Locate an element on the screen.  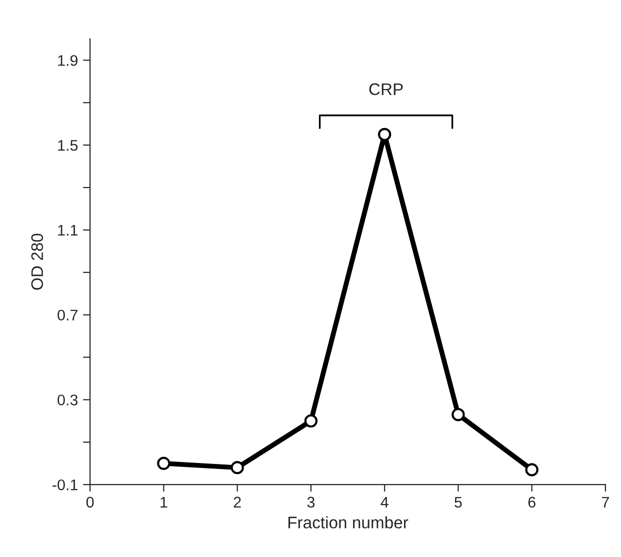
x-tick-label: 2 is located at coordinates (237, 502).